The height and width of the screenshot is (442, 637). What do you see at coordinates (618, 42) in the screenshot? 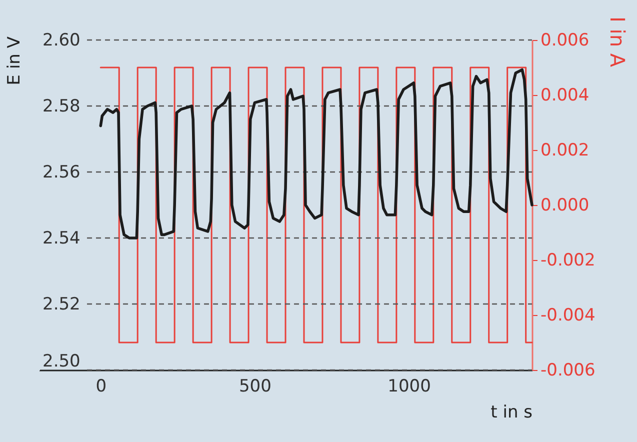
I see `y2-axis-title: I in A` at bounding box center [618, 42].